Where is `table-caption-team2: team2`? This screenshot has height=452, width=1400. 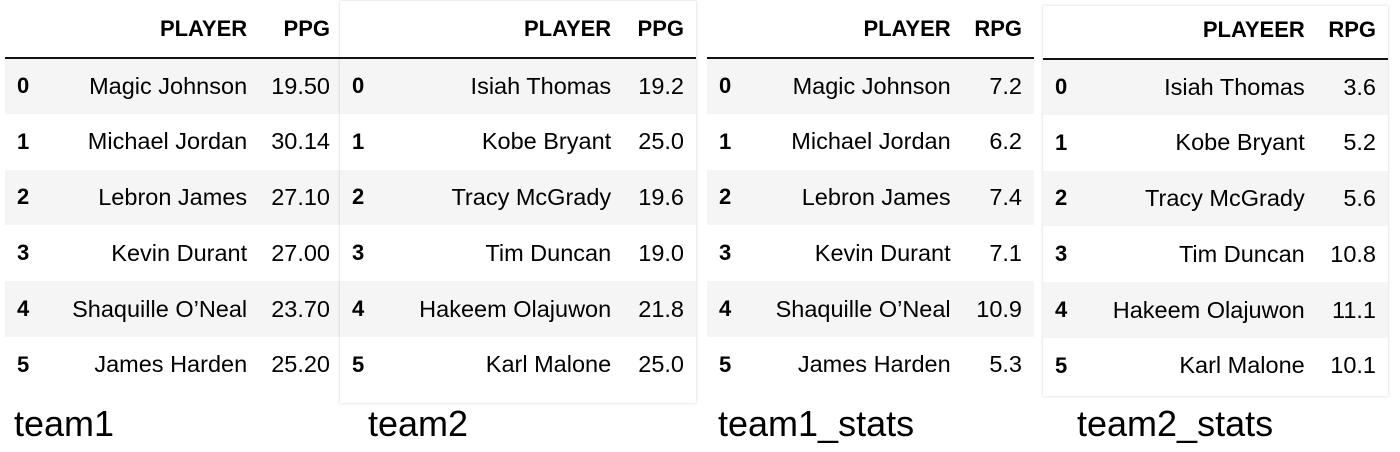 table-caption-team2: team2 is located at coordinates (418, 423).